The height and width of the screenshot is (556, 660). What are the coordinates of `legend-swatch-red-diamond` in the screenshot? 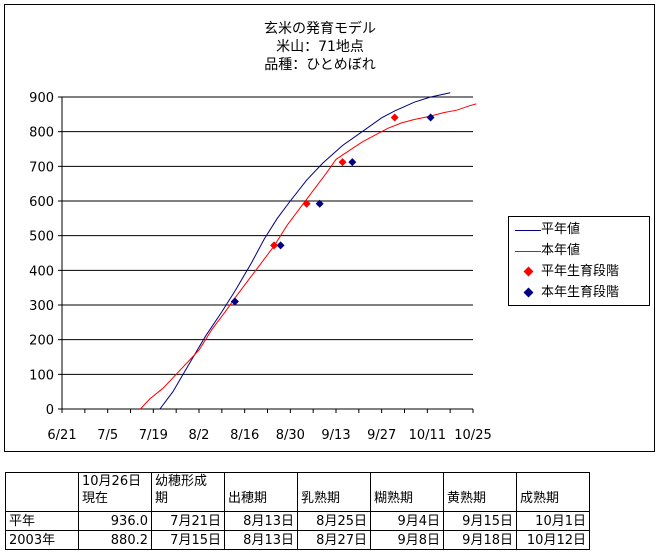 It's located at (528, 272).